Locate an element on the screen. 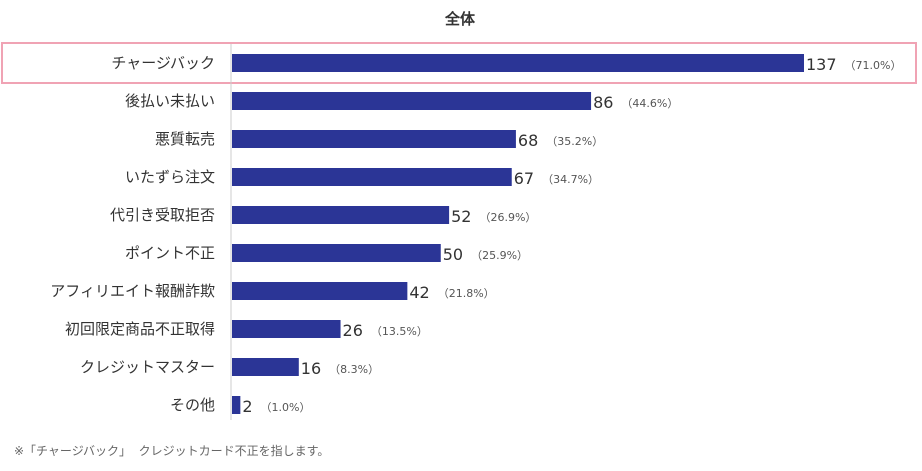 The width and height of the screenshot is (922, 471). value-label: 86 is located at coordinates (603, 102).